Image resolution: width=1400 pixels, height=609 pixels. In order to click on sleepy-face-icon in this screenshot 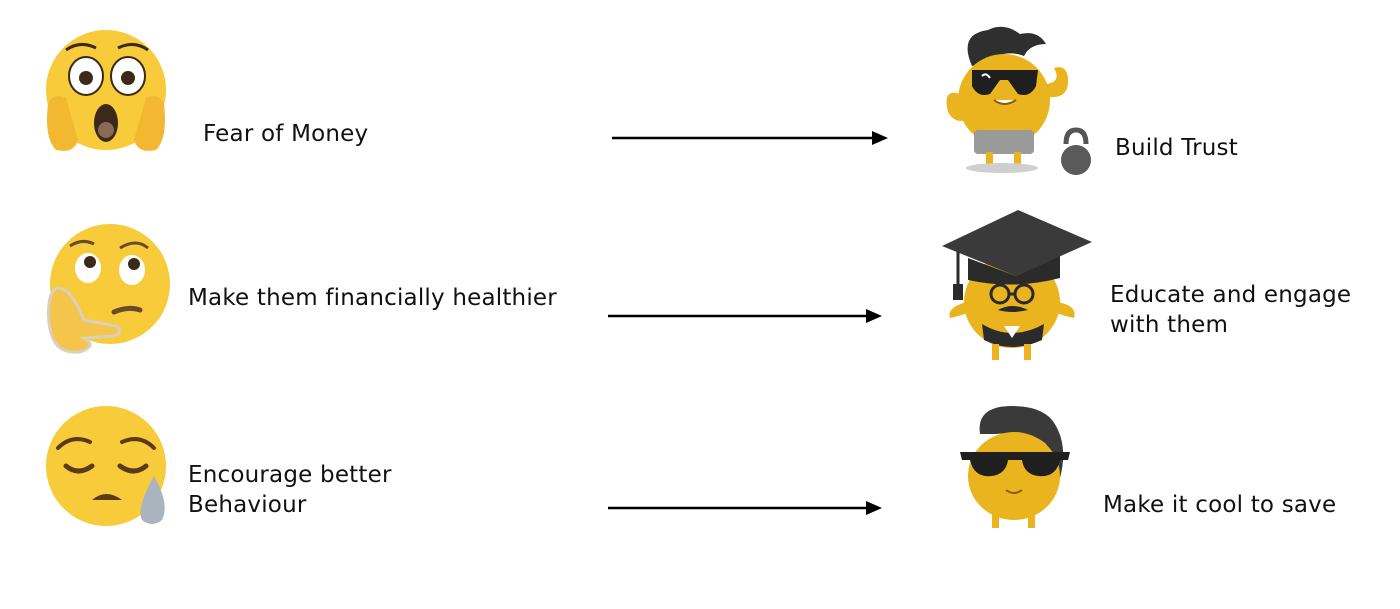, I will do `click(106, 466)`.